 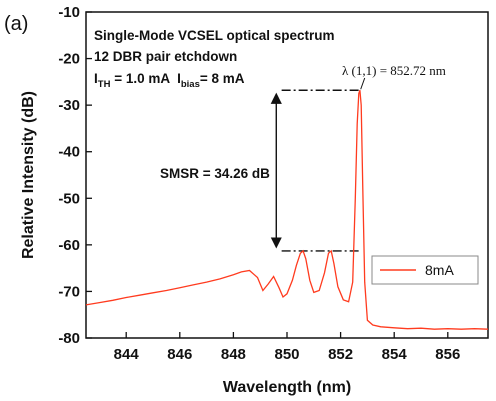 I want to click on peak-leader-line, so click(x=363, y=83).